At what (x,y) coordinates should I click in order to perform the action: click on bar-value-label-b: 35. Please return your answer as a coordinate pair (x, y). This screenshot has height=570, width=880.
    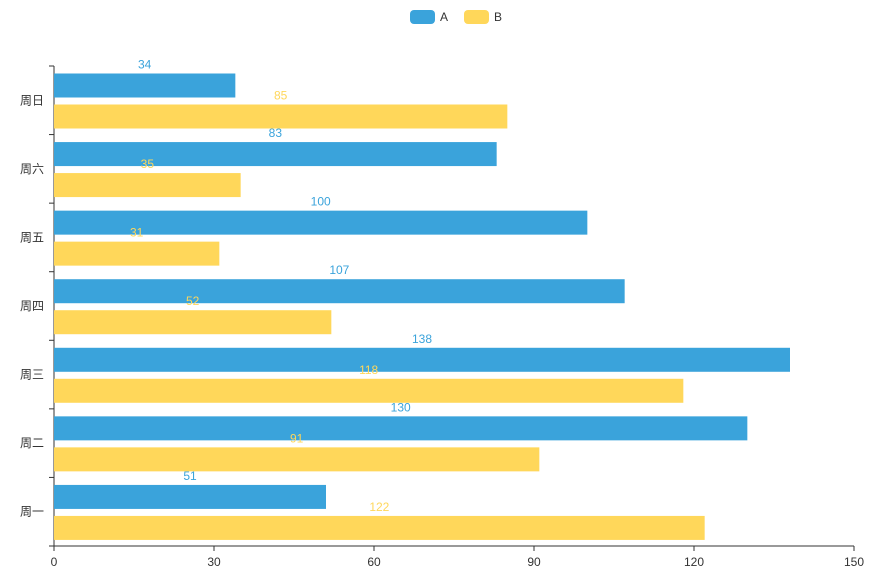
    Looking at the image, I should click on (148, 164).